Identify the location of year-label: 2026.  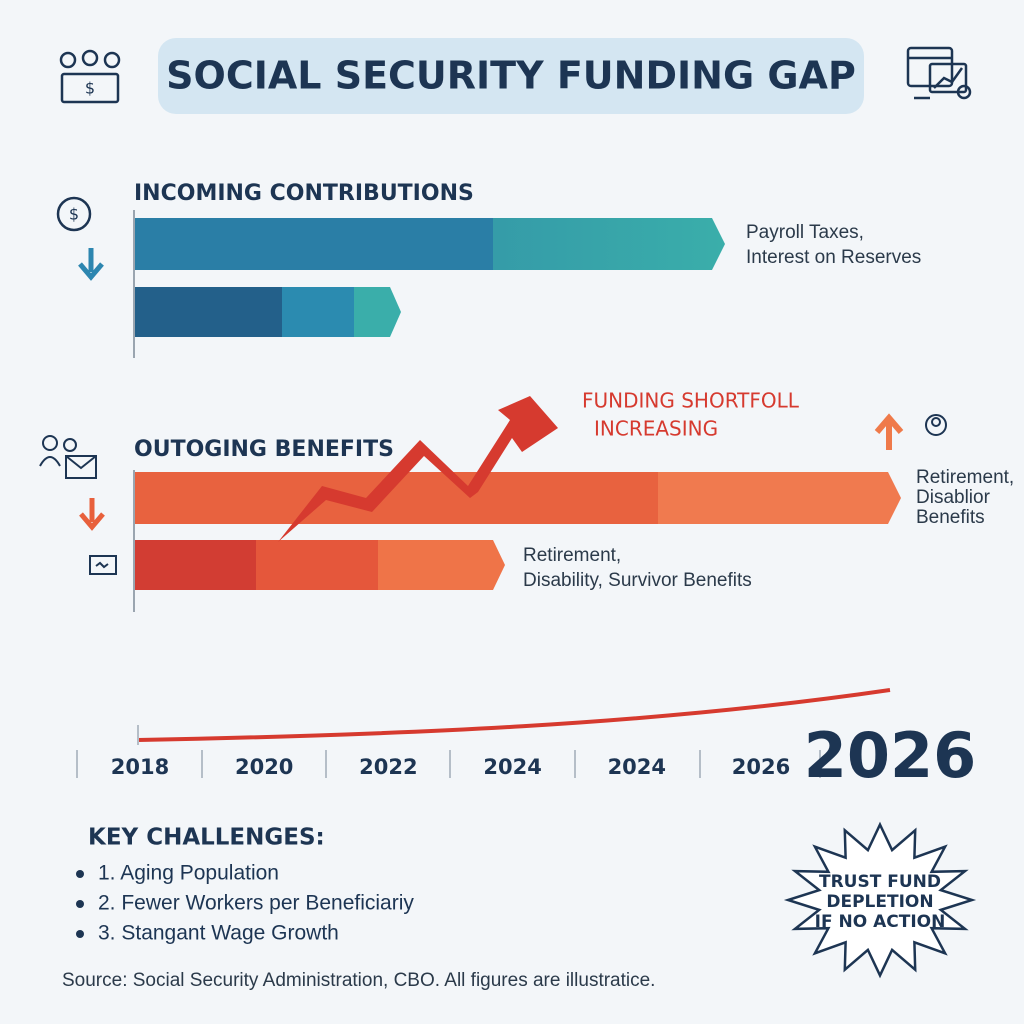
(761, 767).